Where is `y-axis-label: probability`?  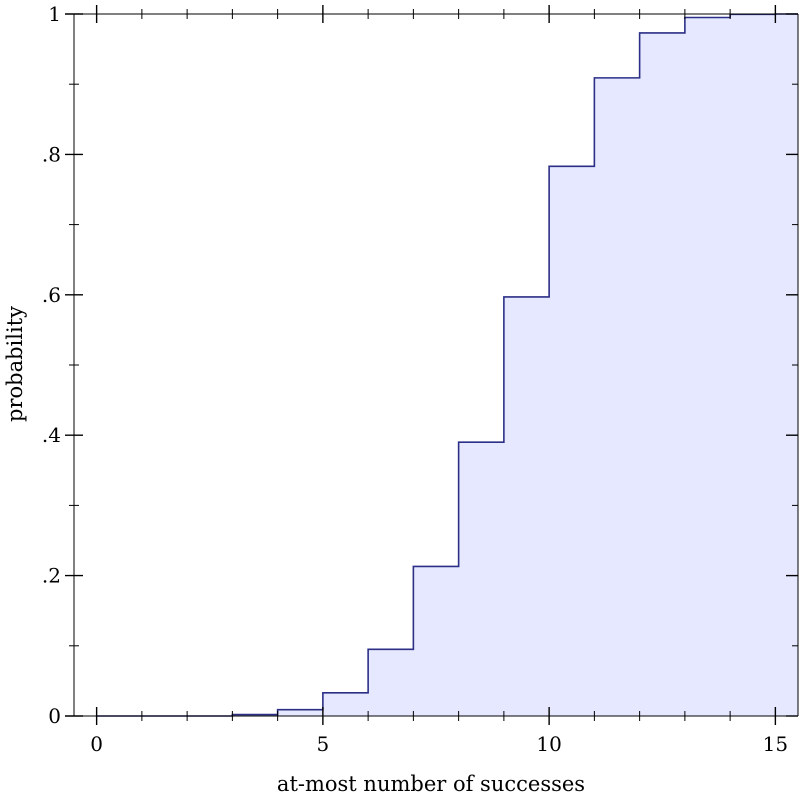
y-axis-label: probability is located at coordinates (15, 364).